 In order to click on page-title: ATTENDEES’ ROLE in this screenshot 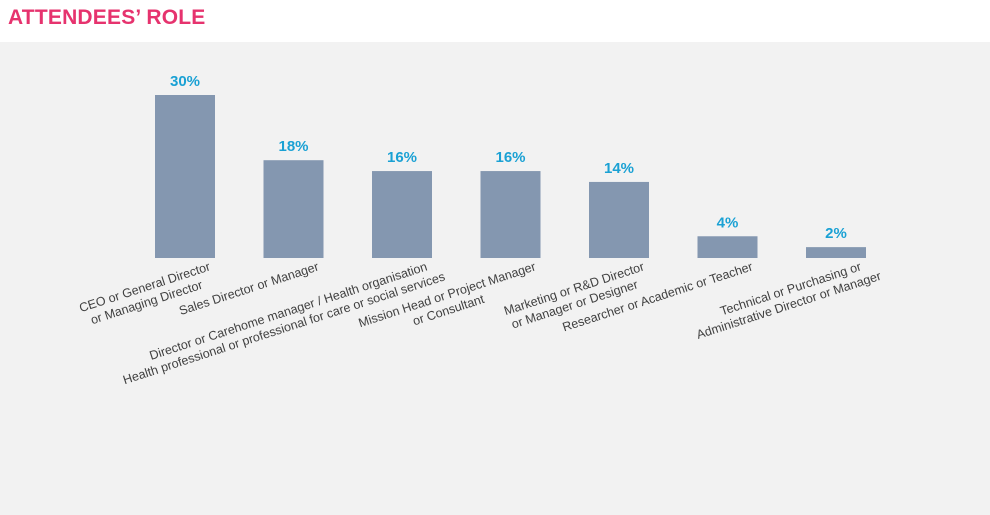, I will do `click(107, 17)`.